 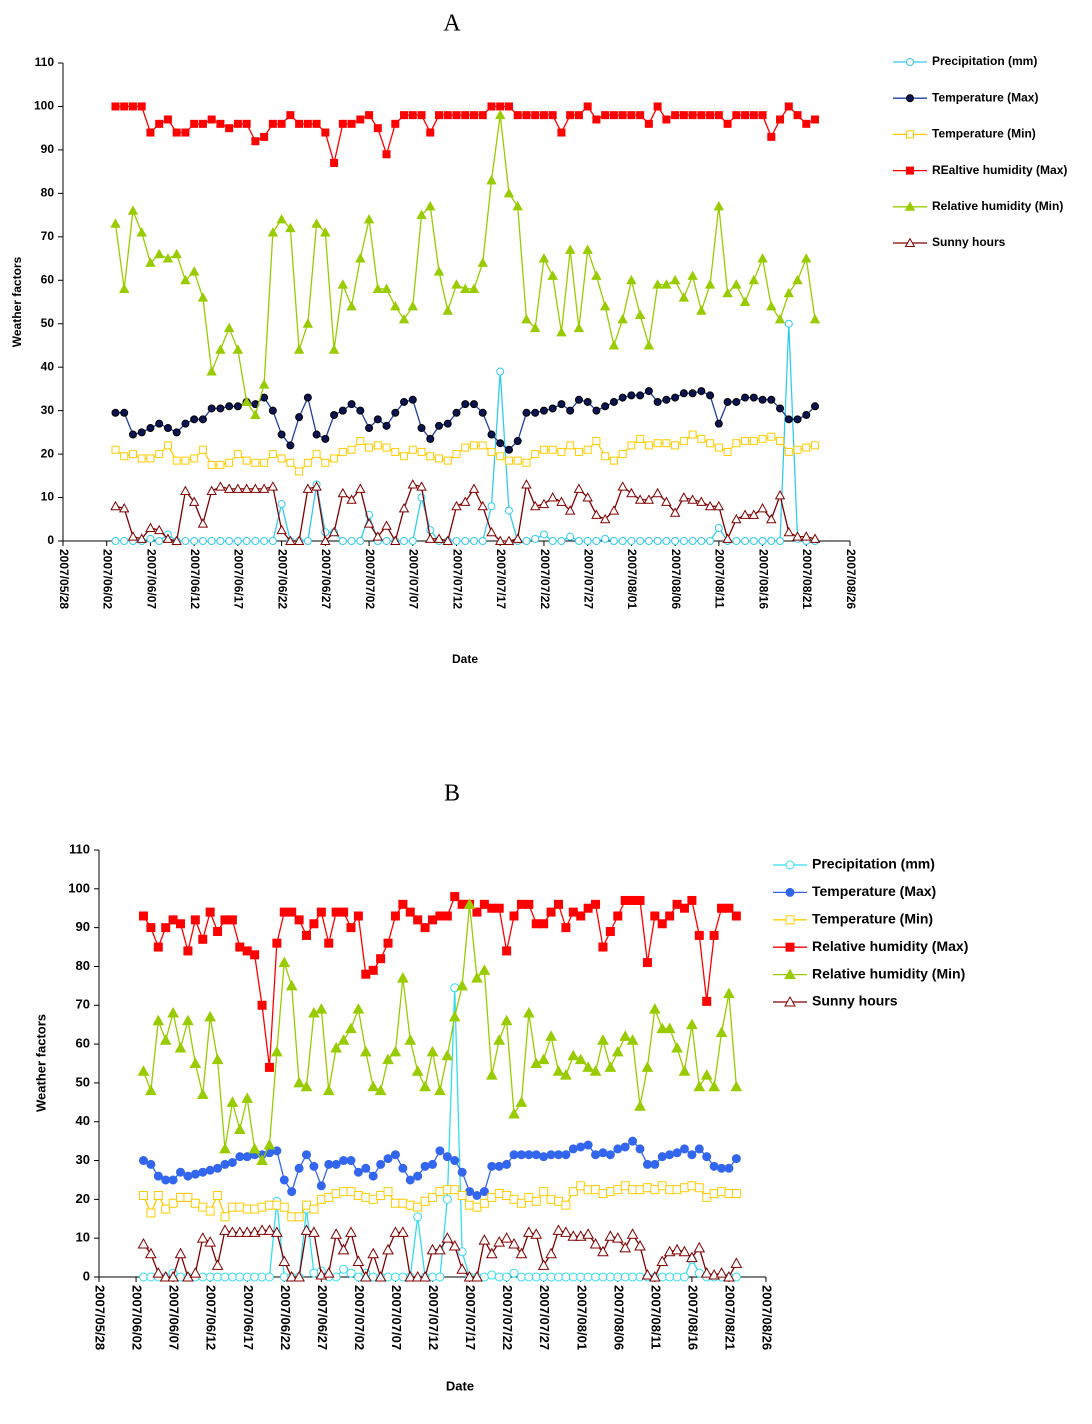 I want to click on x-tick-label: 2007/07/02, so click(x=359, y=1317).